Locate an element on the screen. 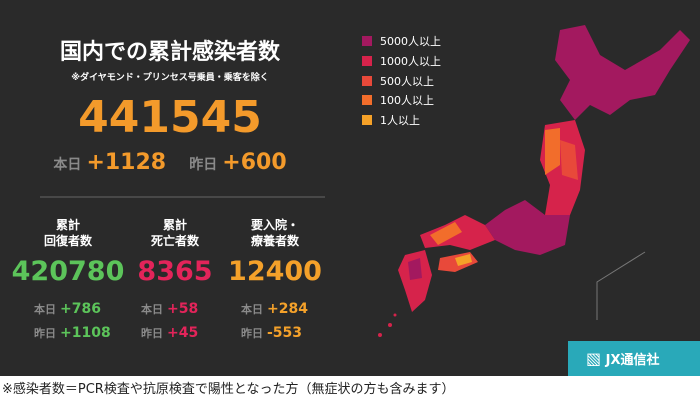  stat-label: 回復者数 is located at coordinates (68, 241).